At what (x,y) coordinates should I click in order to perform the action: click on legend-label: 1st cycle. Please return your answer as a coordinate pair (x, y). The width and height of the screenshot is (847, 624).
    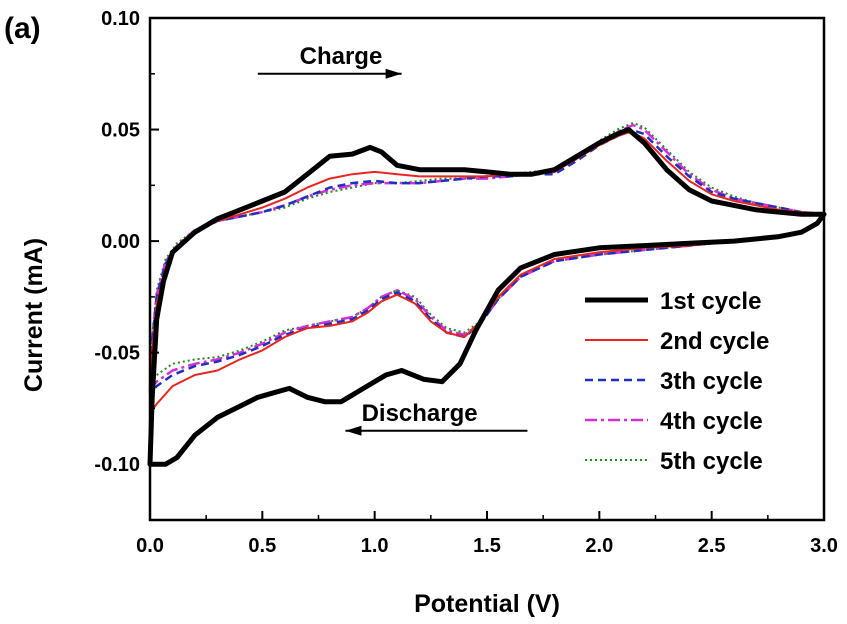
    Looking at the image, I should click on (710, 301).